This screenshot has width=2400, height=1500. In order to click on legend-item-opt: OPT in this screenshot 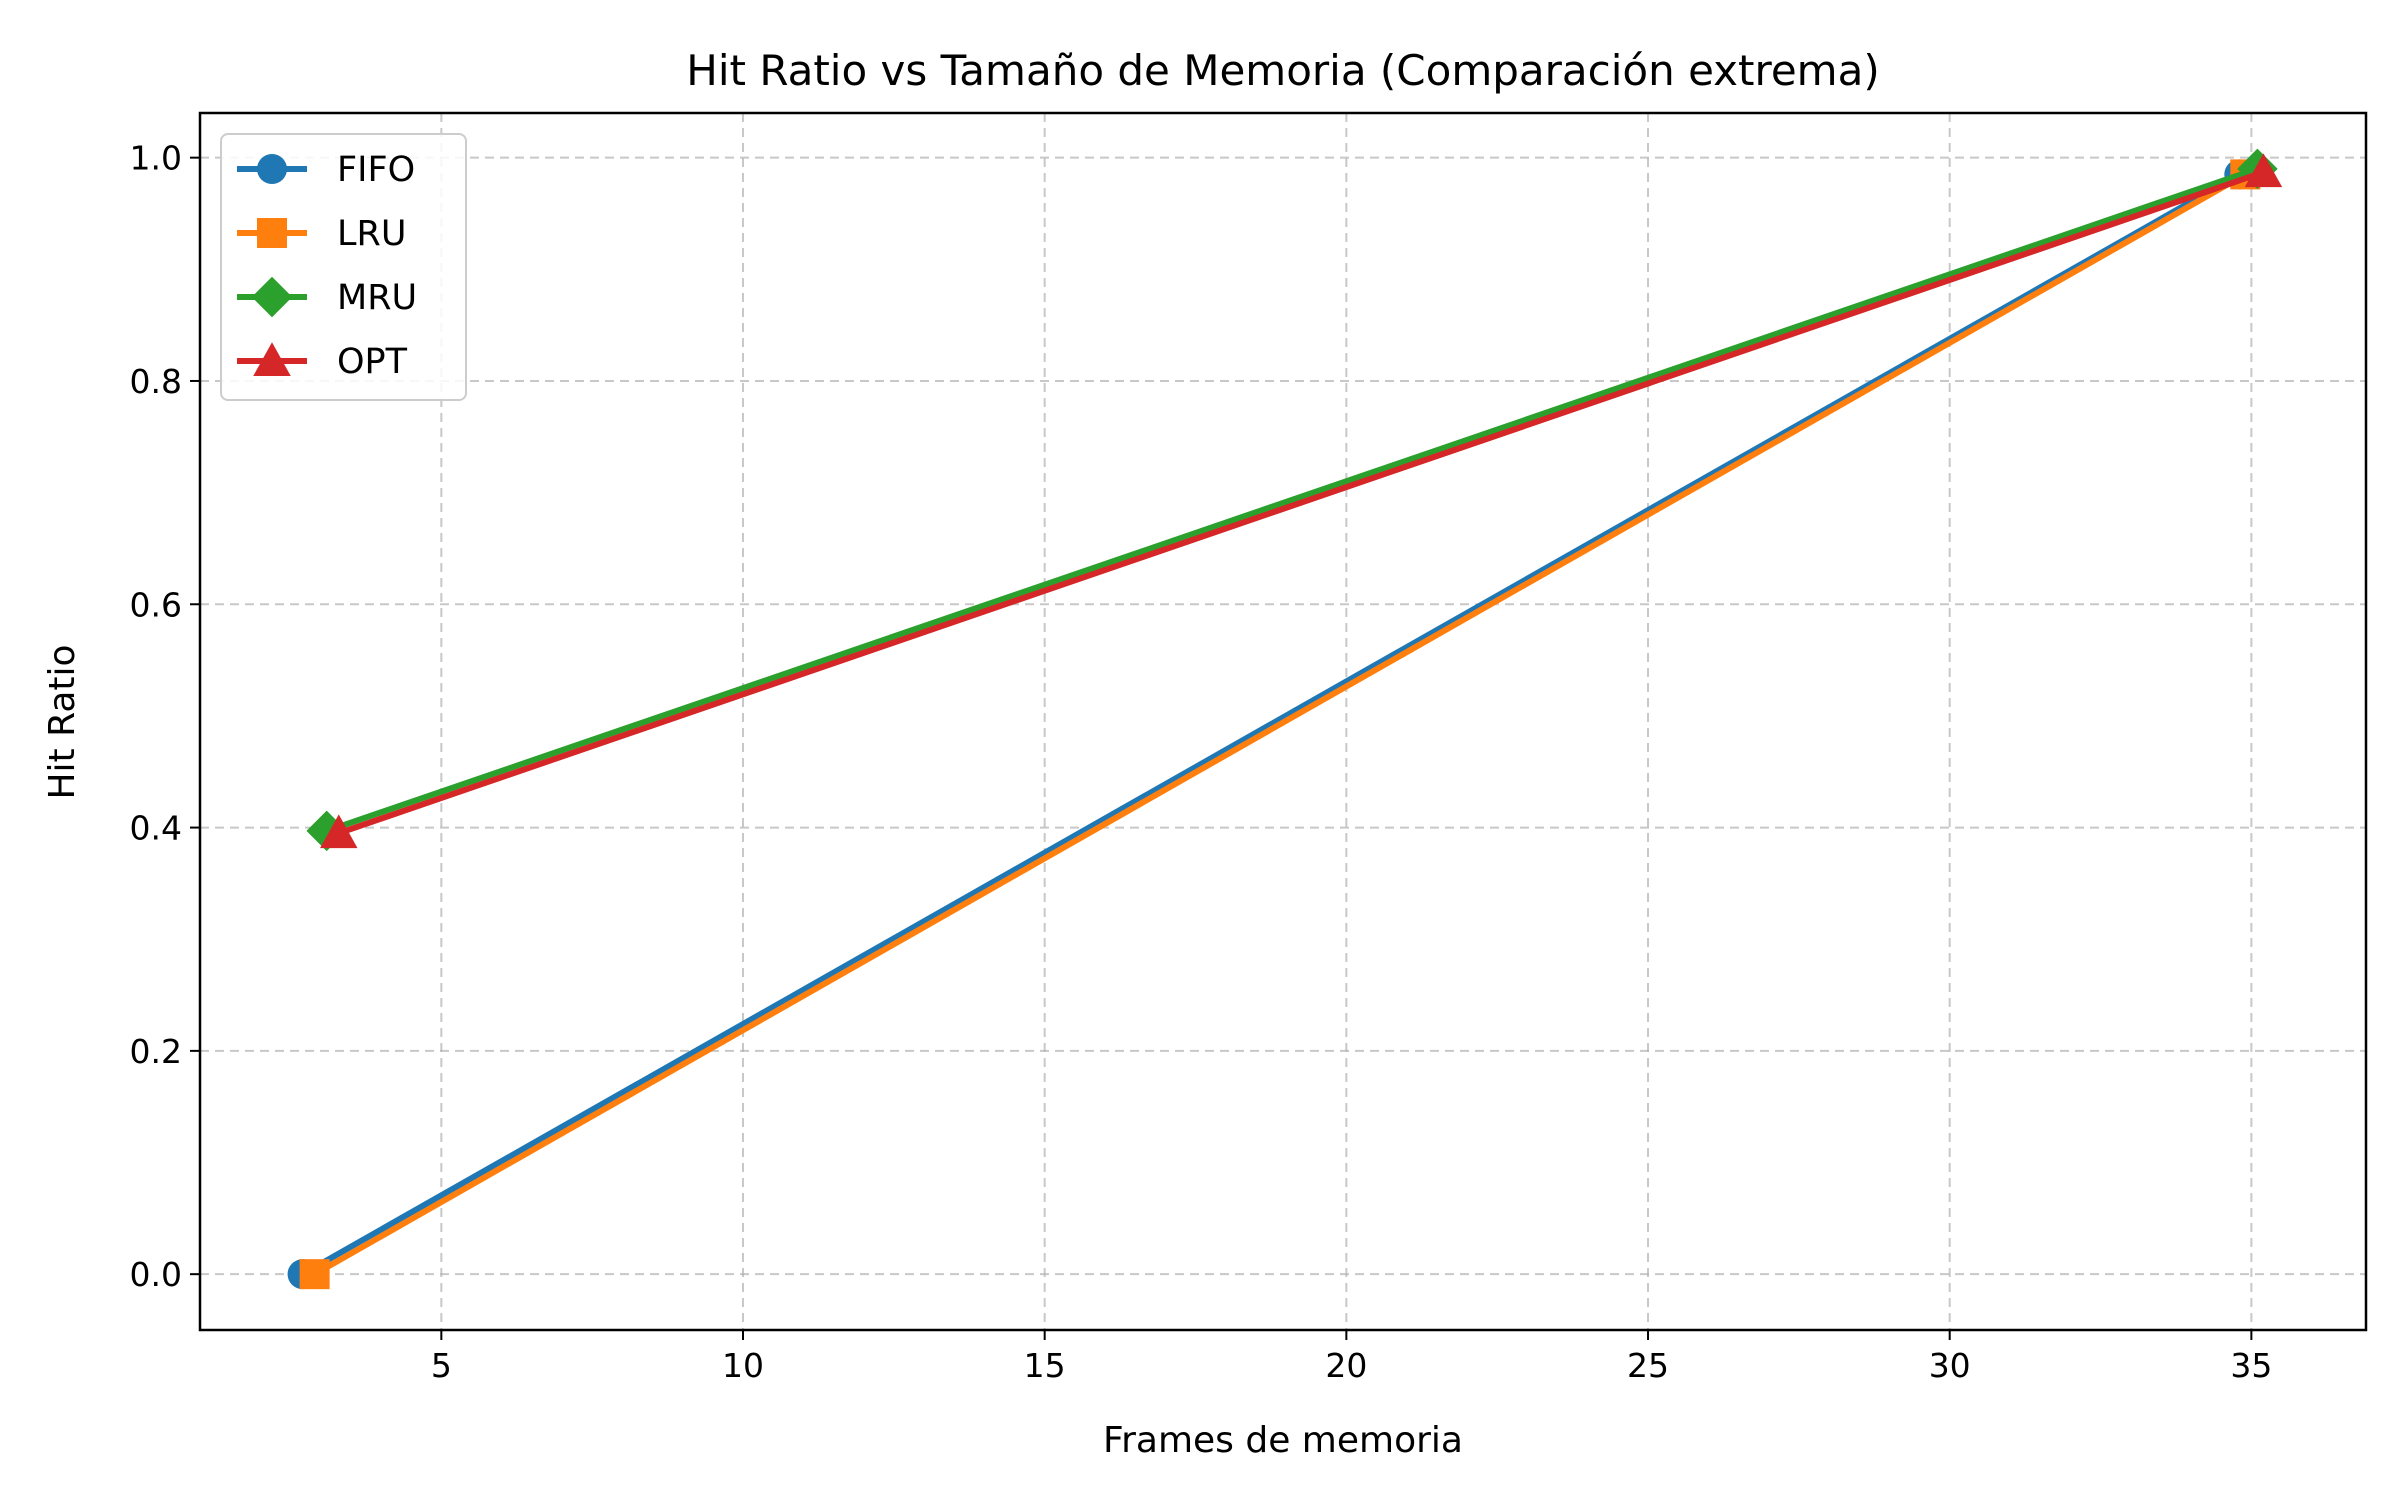, I will do `click(322, 362)`.